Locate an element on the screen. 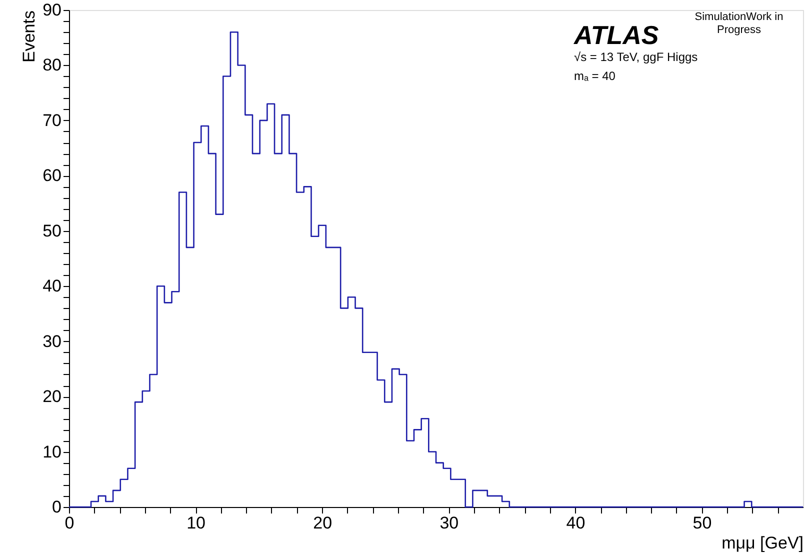 Image resolution: width=805 pixels, height=555 pixels. x-axis-title: mμμ [GeV] is located at coordinates (763, 543).